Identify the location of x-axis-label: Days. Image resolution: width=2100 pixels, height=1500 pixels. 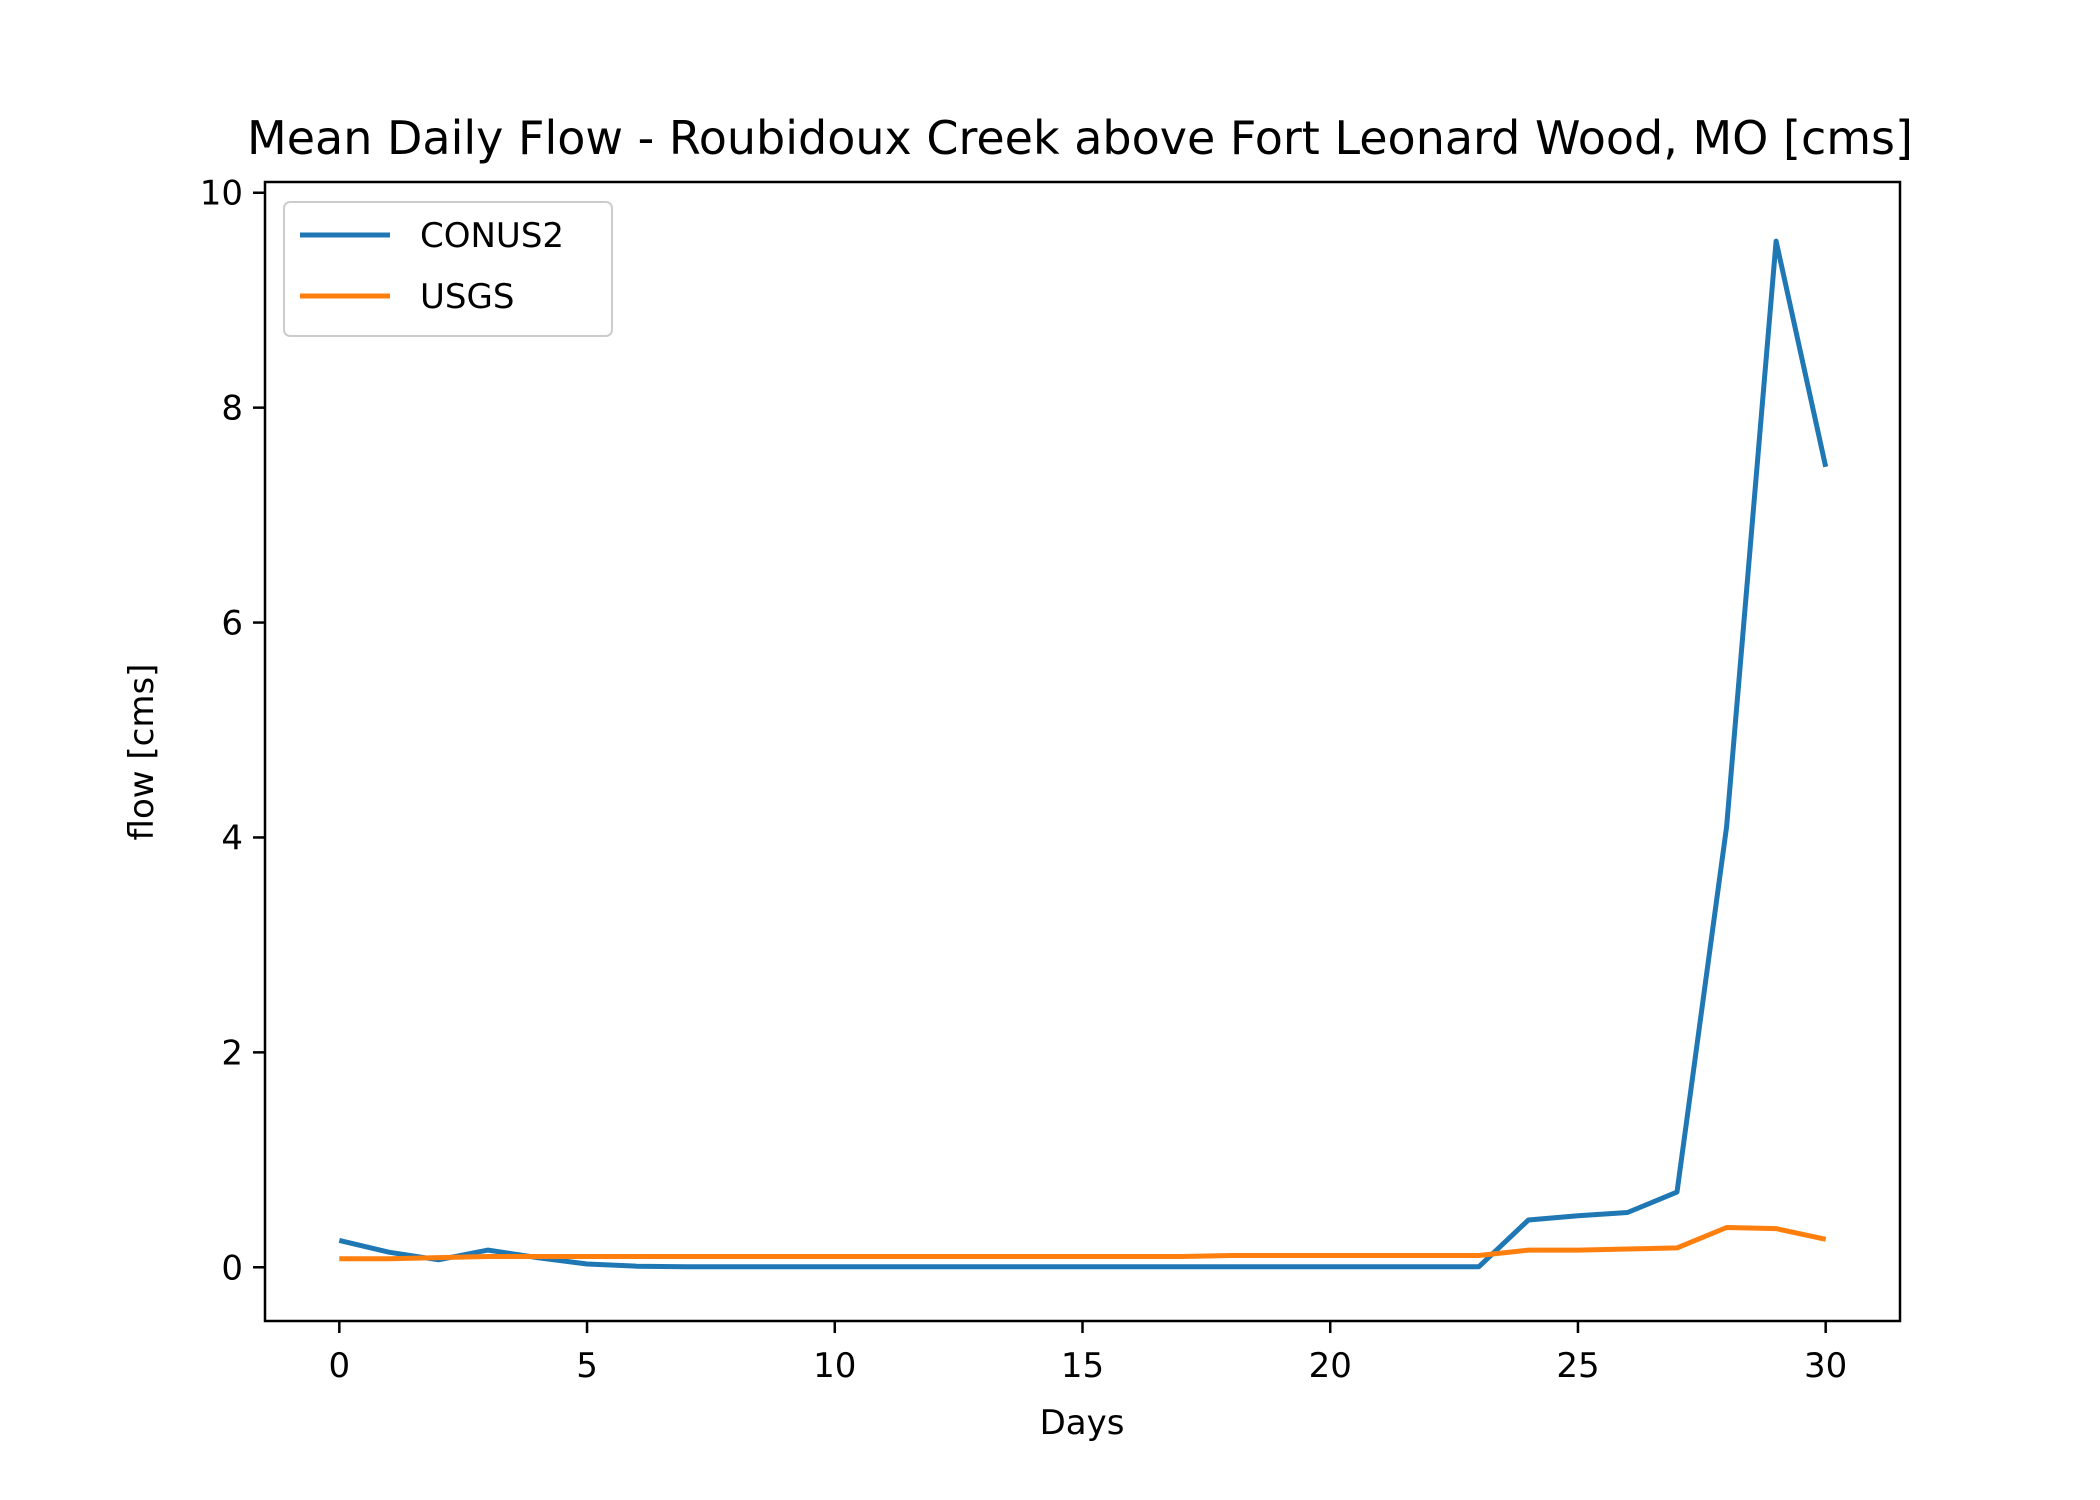
(1082, 1423).